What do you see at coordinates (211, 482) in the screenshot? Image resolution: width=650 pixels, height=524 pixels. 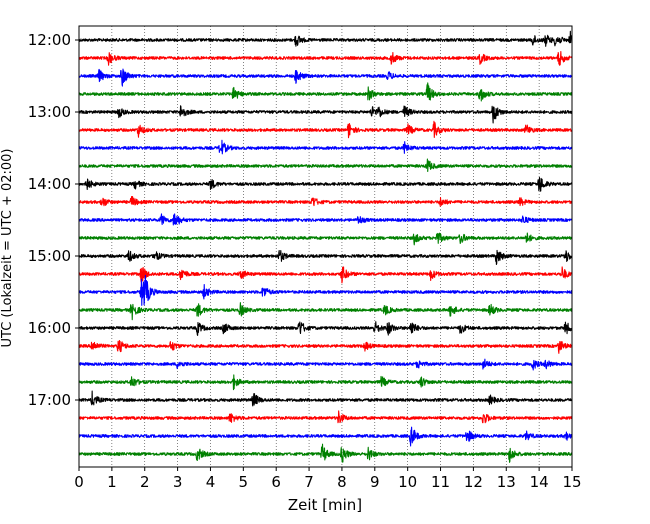 I see `x-tick-label: 4` at bounding box center [211, 482].